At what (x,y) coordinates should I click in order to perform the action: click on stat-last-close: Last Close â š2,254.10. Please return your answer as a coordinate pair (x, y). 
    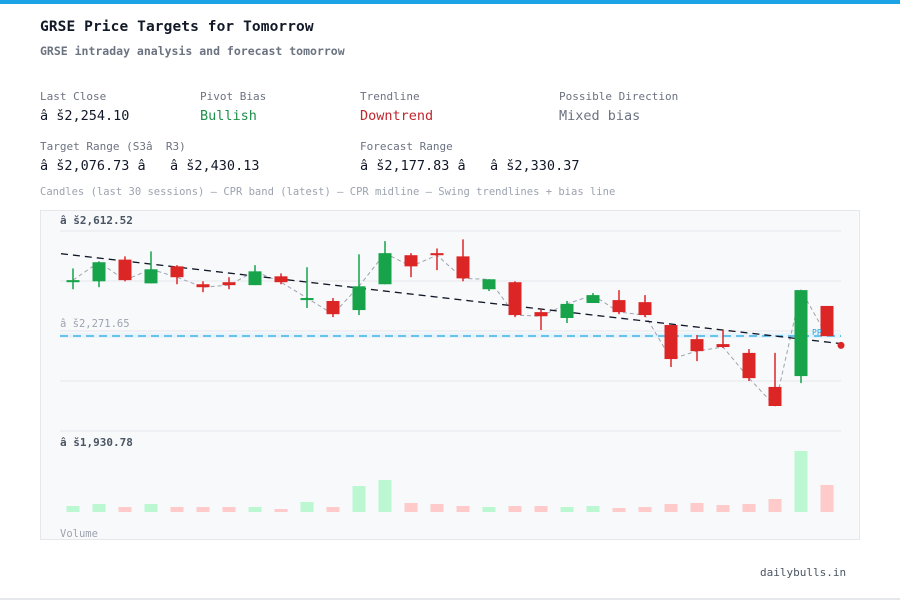
    Looking at the image, I should click on (84, 107).